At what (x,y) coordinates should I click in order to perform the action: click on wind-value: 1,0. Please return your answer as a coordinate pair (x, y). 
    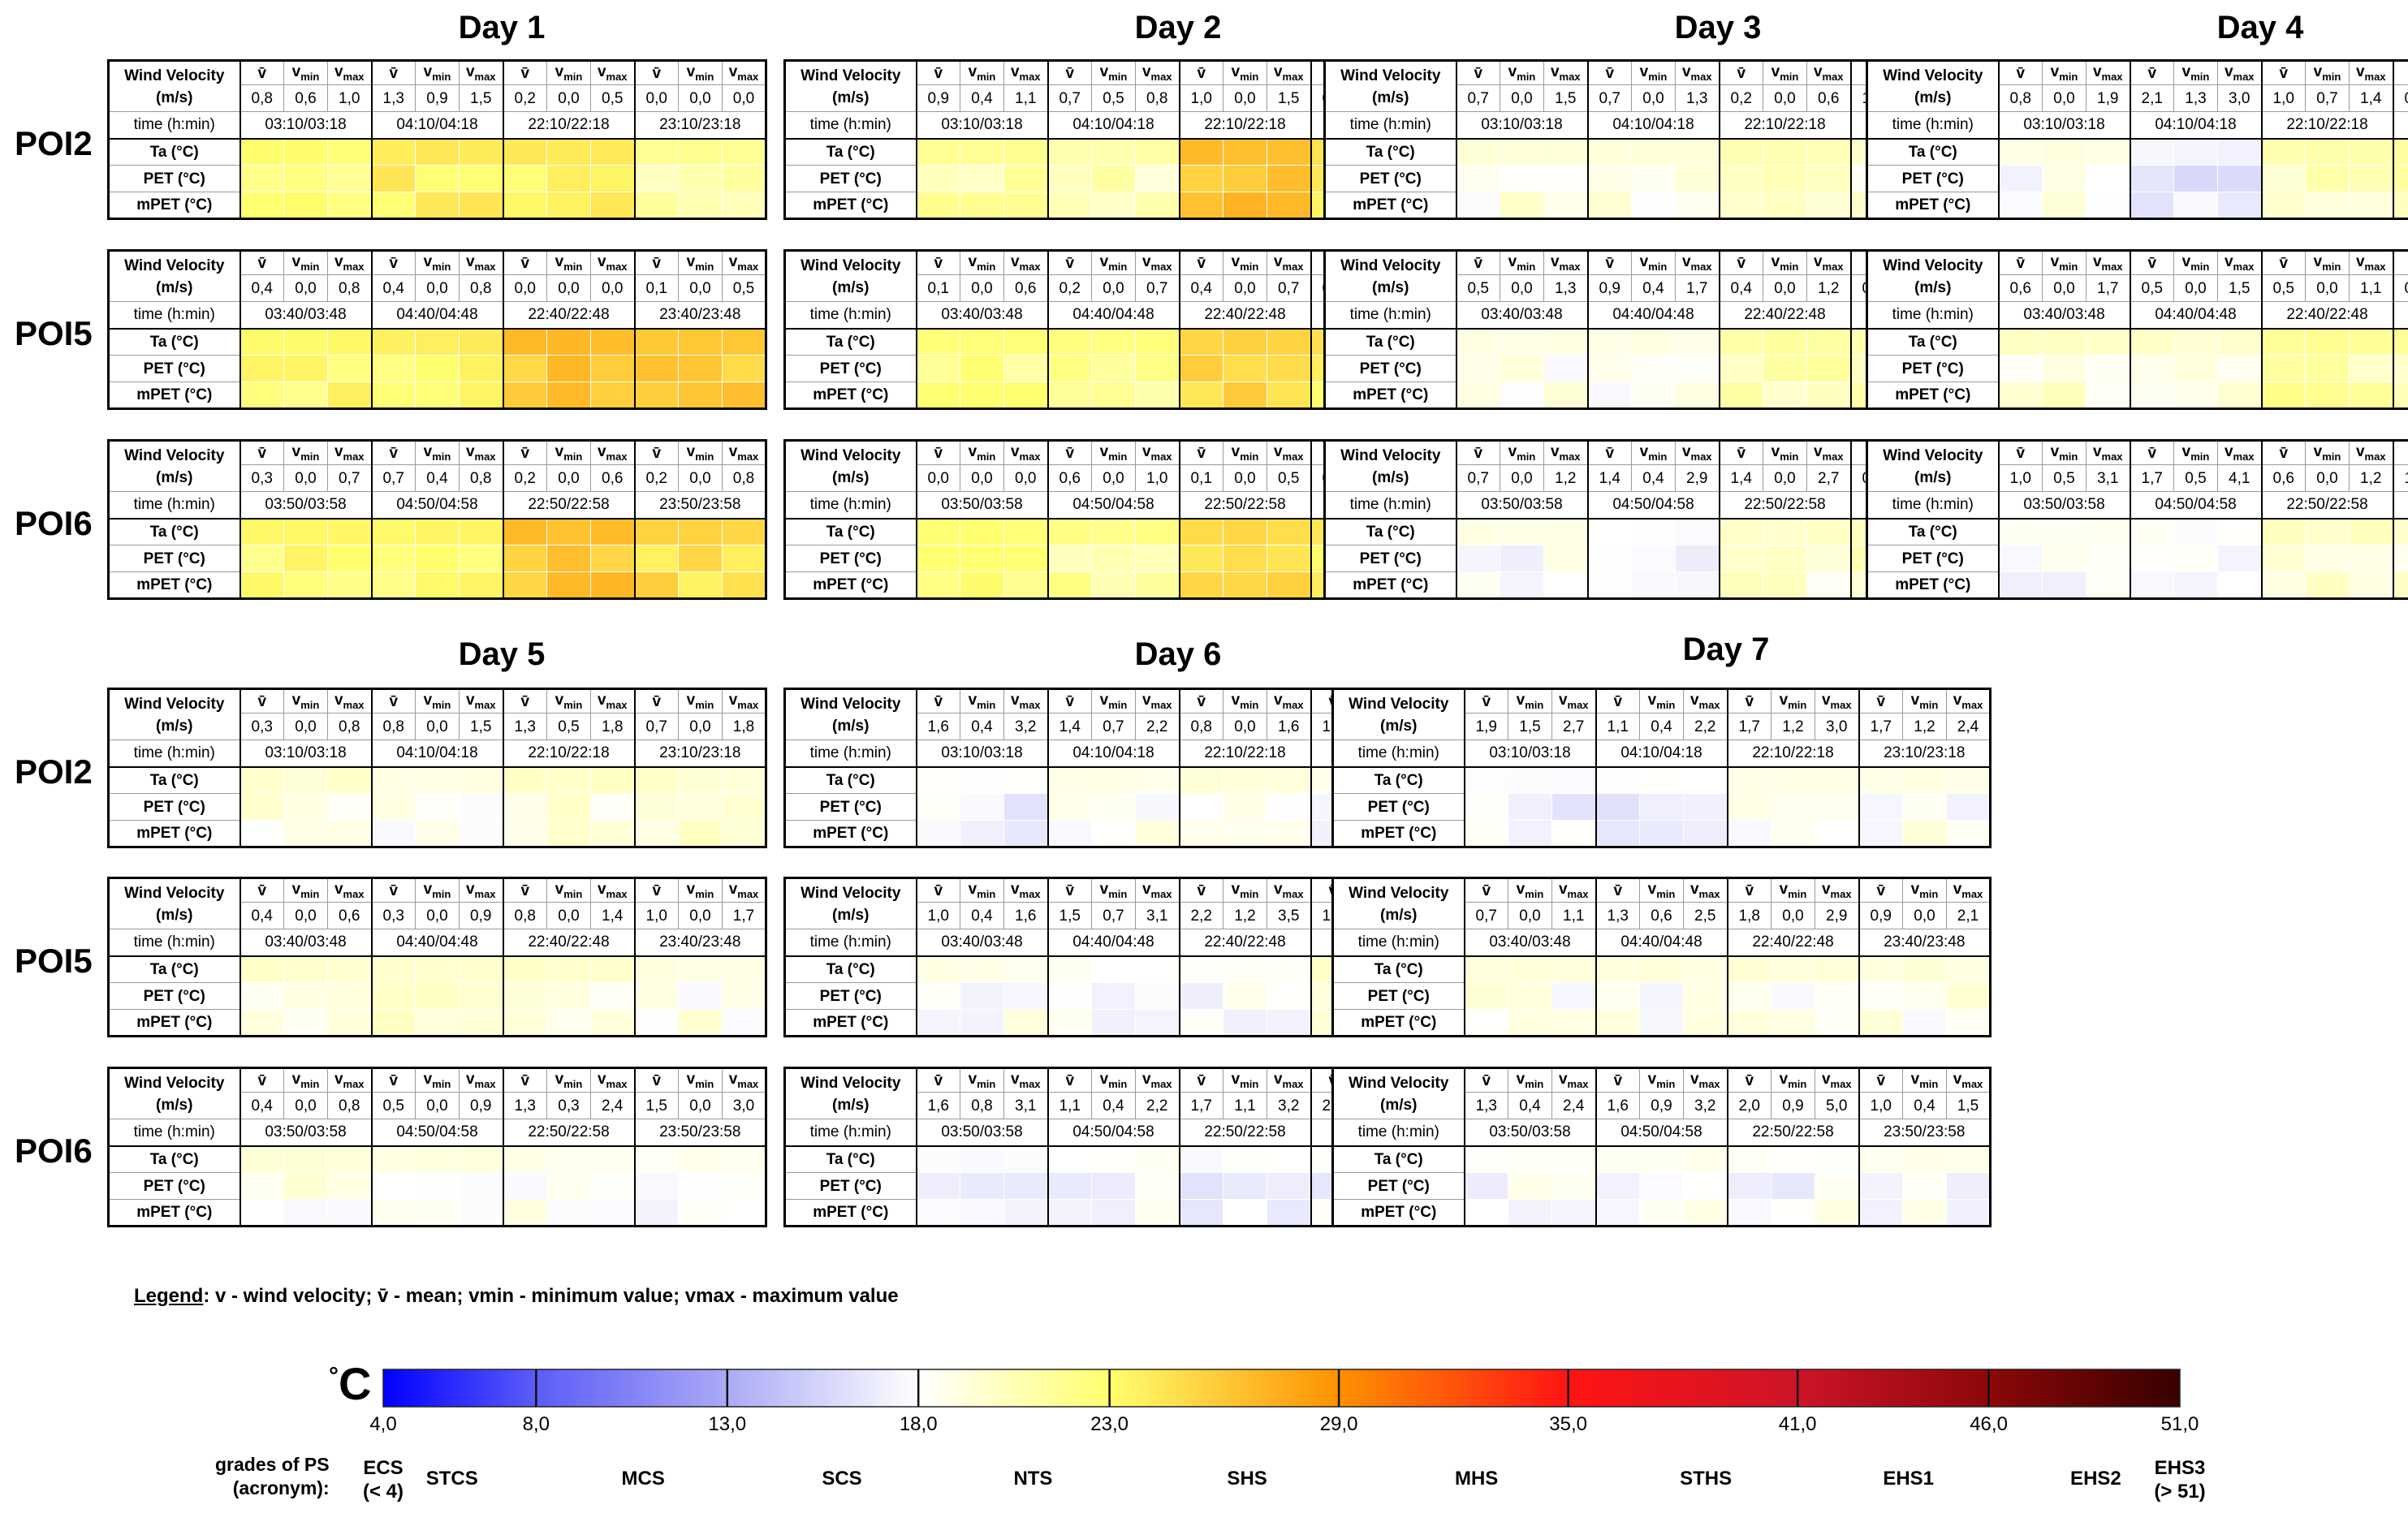
    Looking at the image, I should click on (656, 915).